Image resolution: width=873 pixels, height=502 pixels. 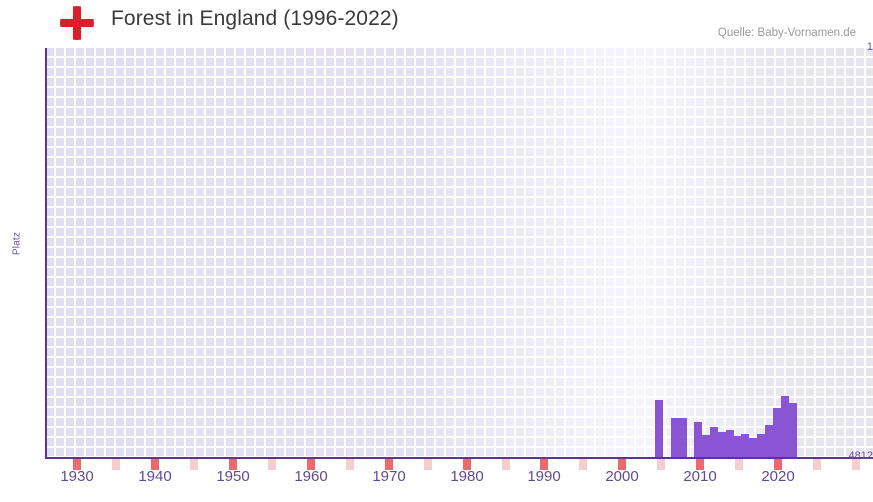 I want to click on x-axis-label-1980: 1980, so click(x=467, y=476).